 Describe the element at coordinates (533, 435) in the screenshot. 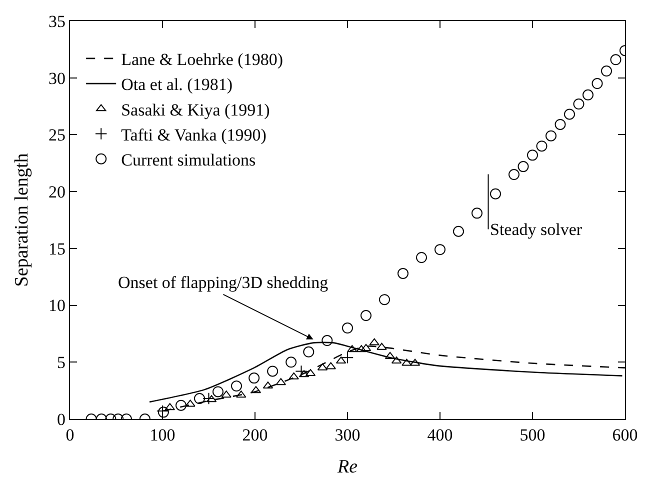

I see `x-tick-label: 500` at that location.